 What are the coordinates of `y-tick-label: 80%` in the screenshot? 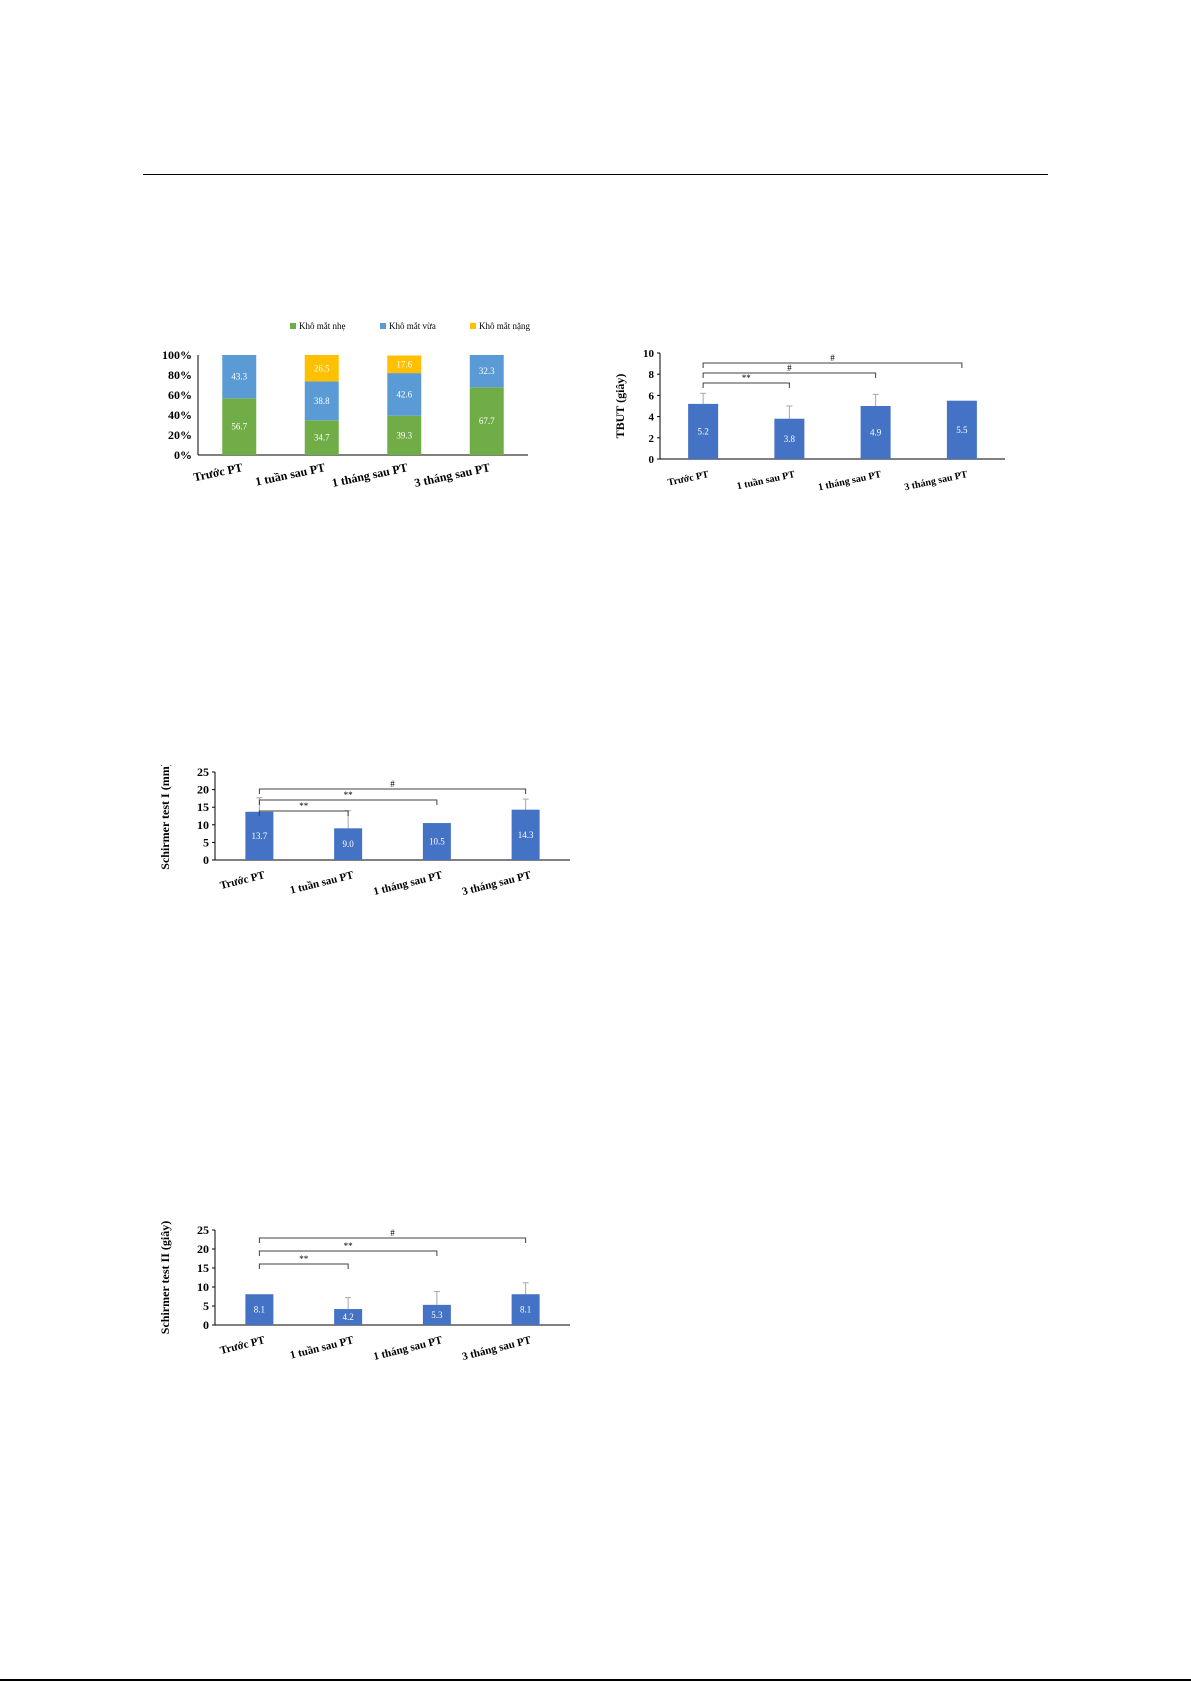 It's located at (180, 375).